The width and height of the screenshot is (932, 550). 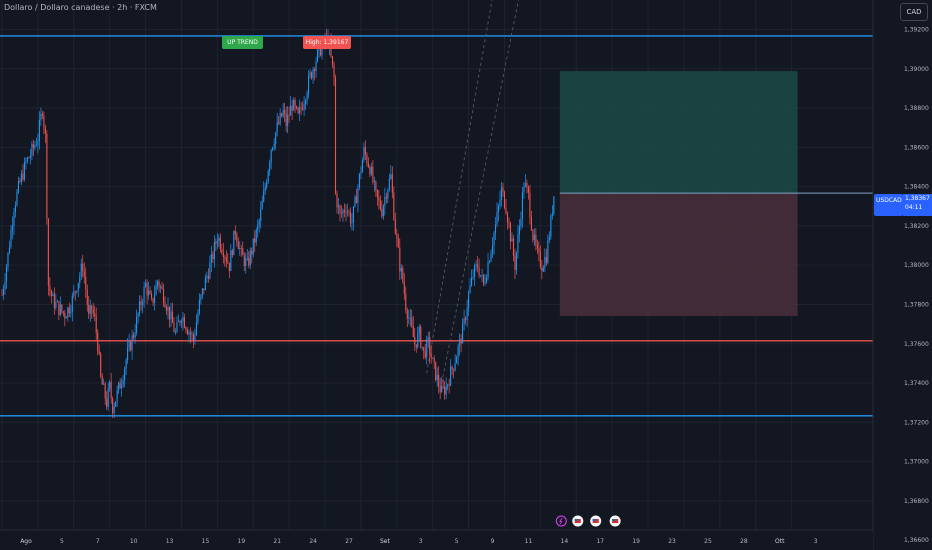 I want to click on time-tick-label: 5, so click(x=62, y=541).